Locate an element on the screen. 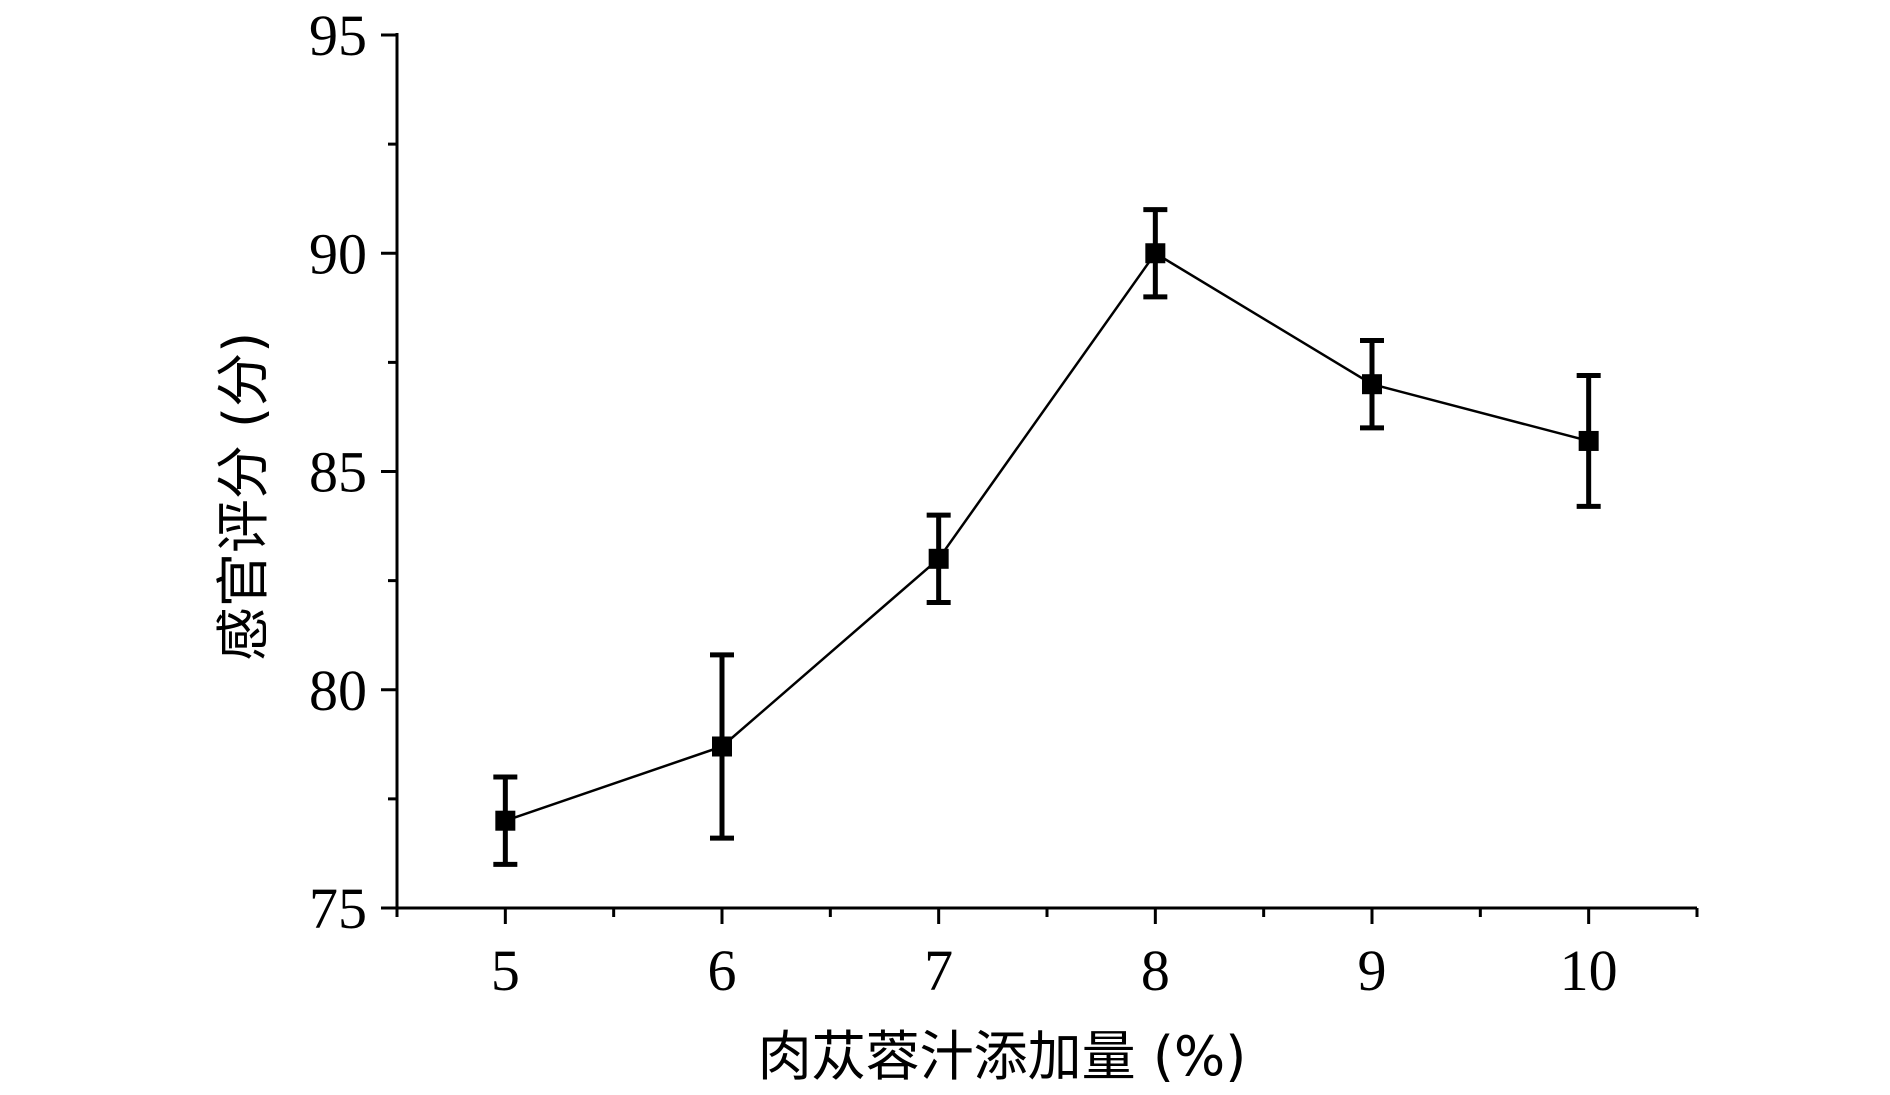 This screenshot has height=1095, width=1890. y-tick-label: 95 is located at coordinates (338, 35).